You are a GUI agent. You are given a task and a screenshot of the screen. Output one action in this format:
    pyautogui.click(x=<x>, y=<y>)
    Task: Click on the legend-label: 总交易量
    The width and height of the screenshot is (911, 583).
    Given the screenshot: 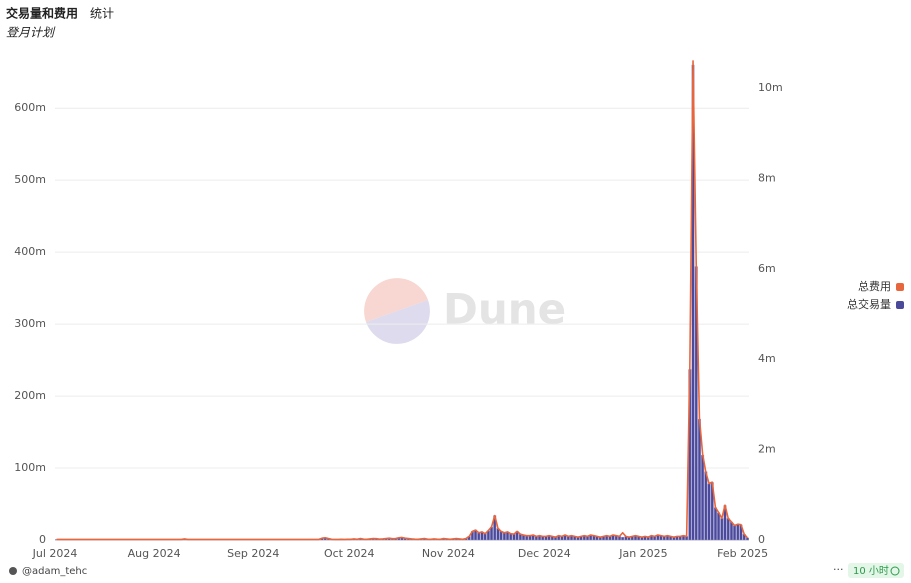 What is the action you would take?
    pyautogui.click(x=869, y=304)
    